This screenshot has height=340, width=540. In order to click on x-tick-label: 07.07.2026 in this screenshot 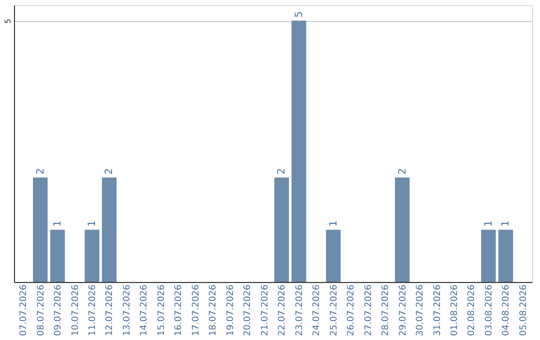, I will do `click(24, 310)`.